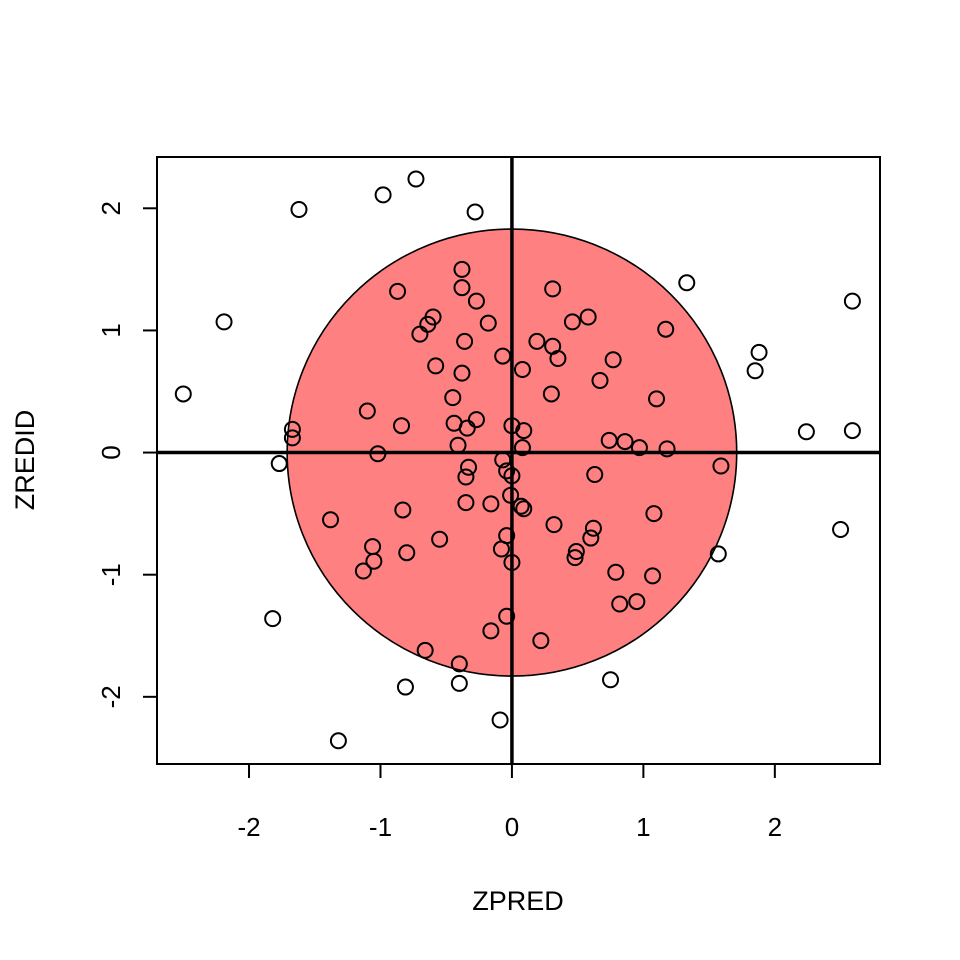  What do you see at coordinates (111, 574) in the screenshot?
I see `y-tick-label: -1` at bounding box center [111, 574].